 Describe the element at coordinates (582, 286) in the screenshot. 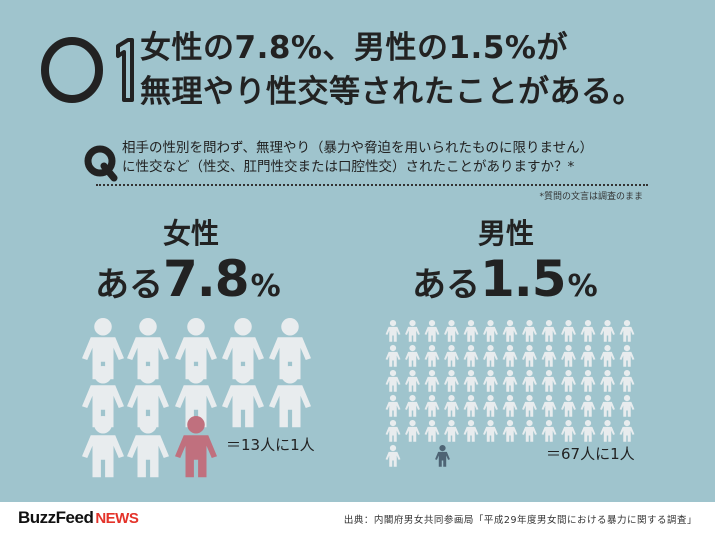

I see `male-stat-unit: %` at that location.